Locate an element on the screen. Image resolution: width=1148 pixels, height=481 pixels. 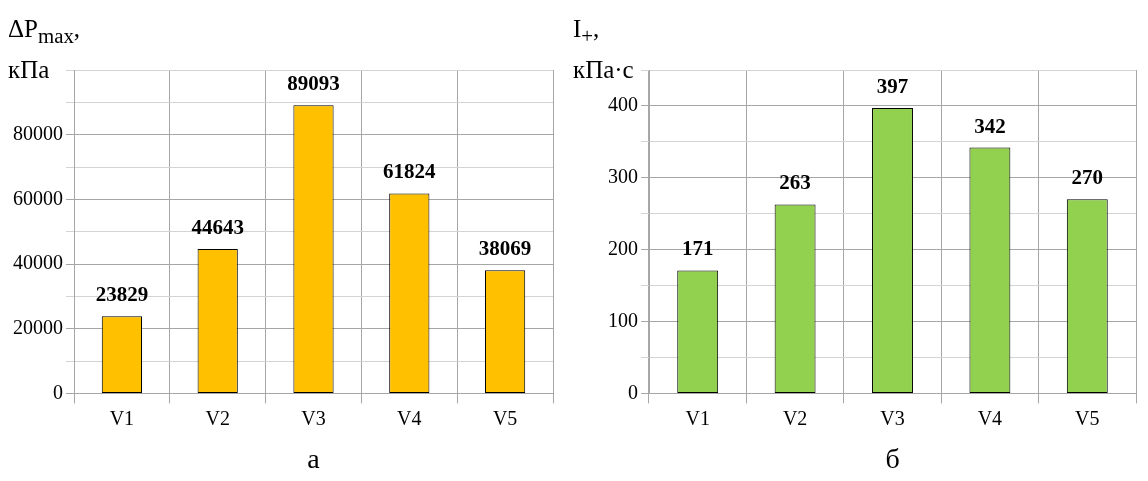
y-tick-label: 300 is located at coordinates (623, 176).